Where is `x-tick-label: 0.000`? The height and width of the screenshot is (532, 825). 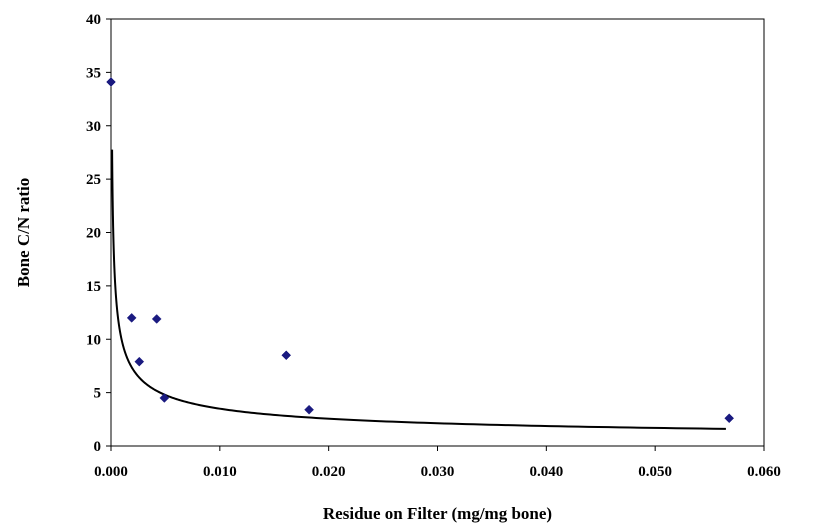 x-tick-label: 0.000 is located at coordinates (111, 472).